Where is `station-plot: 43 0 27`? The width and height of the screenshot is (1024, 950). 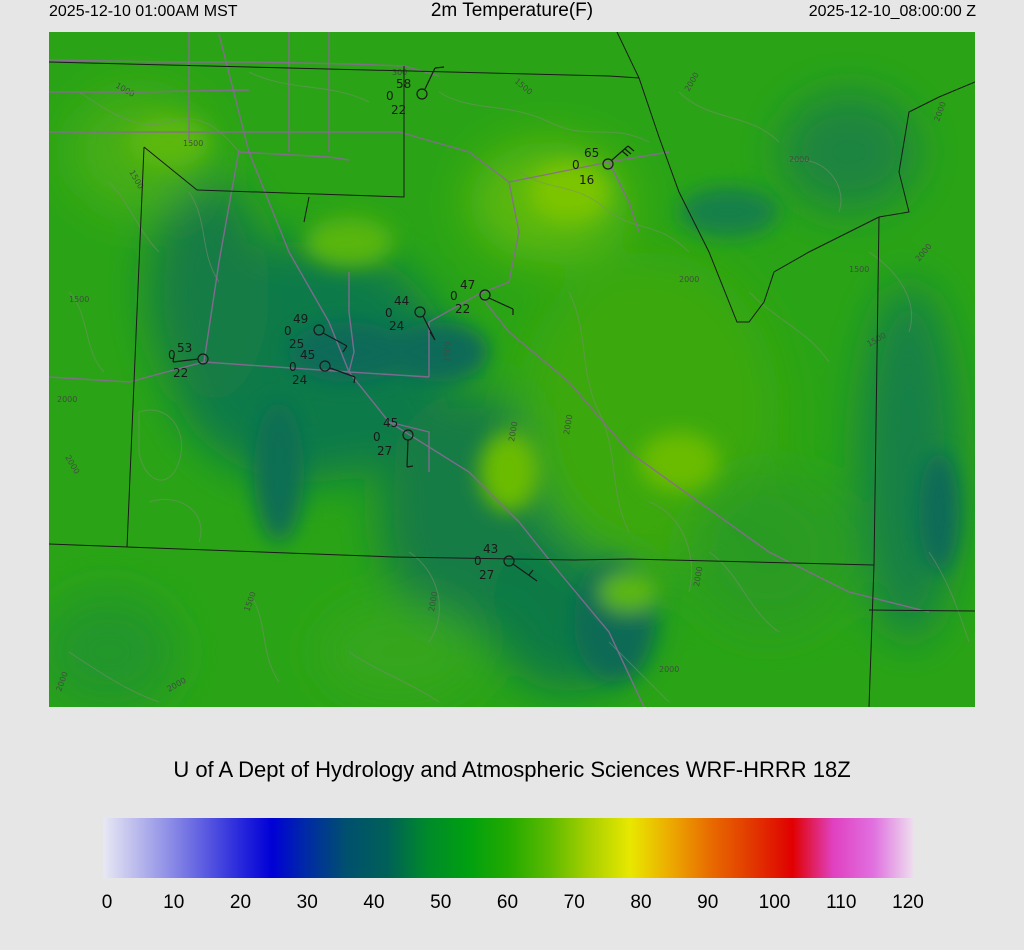
station-plot: 43 0 27 is located at coordinates (506, 562).